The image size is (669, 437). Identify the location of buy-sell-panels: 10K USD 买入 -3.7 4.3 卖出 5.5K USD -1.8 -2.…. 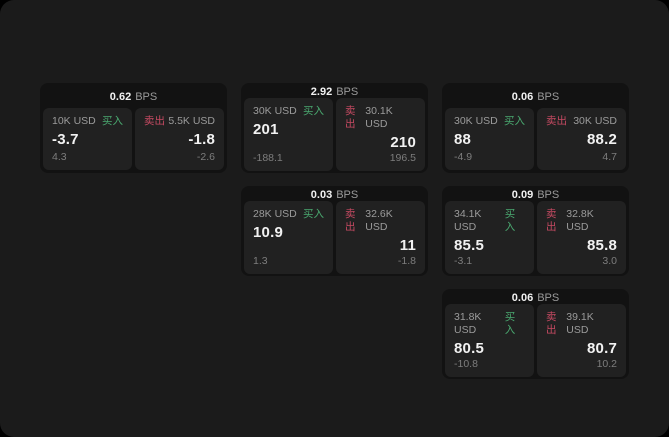
(133, 139).